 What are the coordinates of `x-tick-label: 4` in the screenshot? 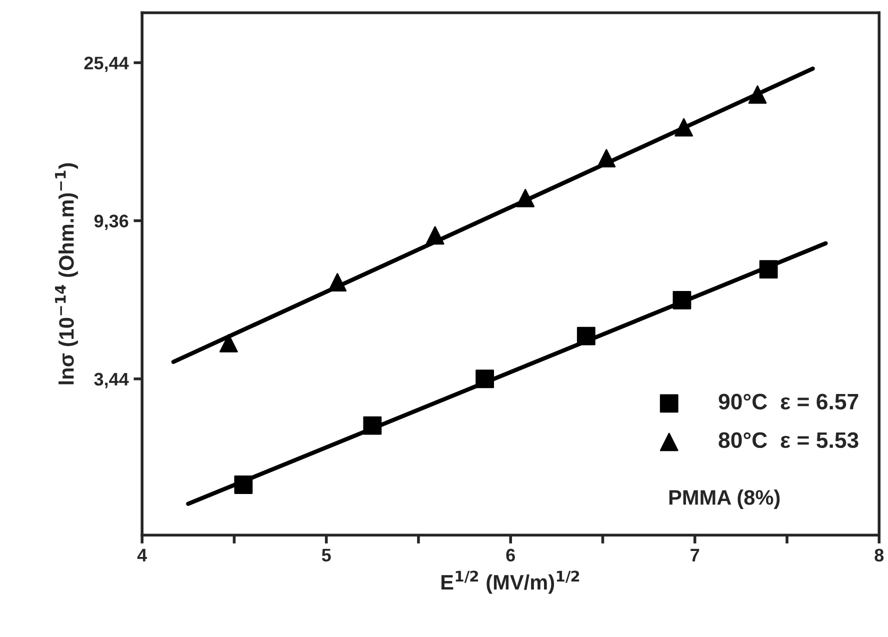 It's located at (142, 555).